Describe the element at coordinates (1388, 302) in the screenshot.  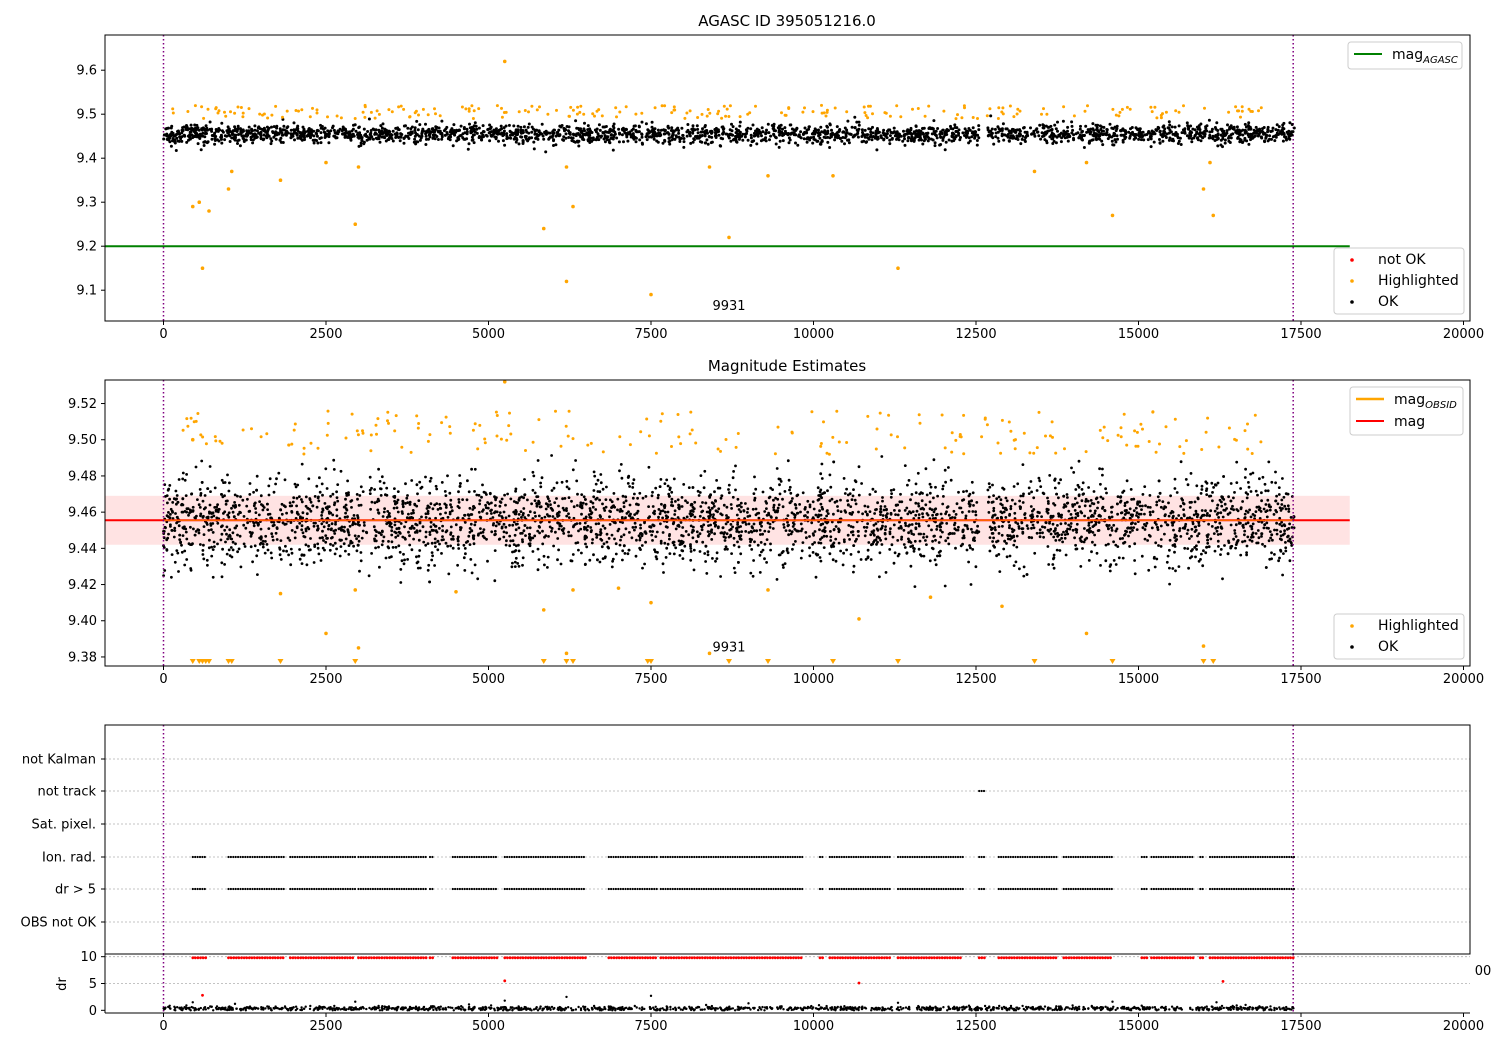
I see `legend-label-ok: OK` at that location.